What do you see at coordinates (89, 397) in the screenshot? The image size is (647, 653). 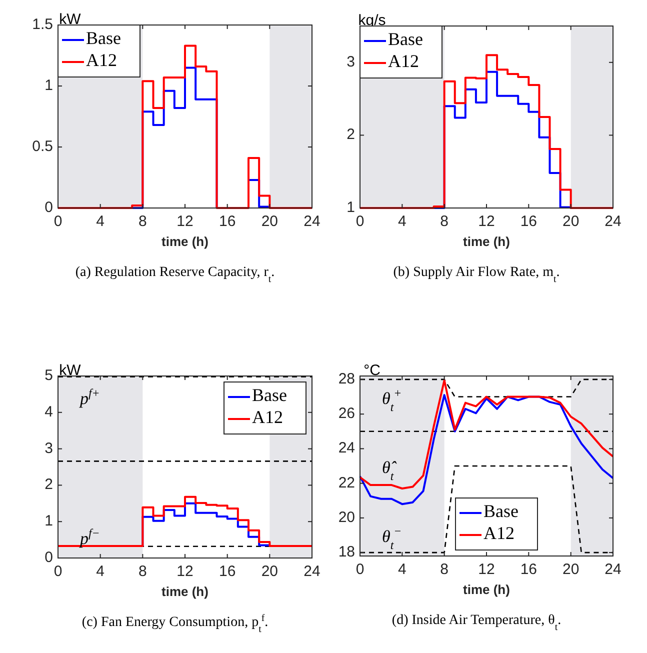 I see `annotation: p$^{f+}$` at bounding box center [89, 397].